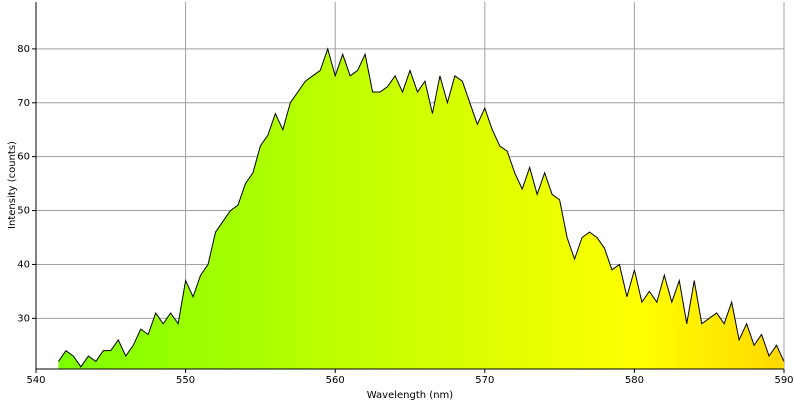 This screenshot has height=412, width=795. What do you see at coordinates (12, 185) in the screenshot?
I see `y-axis-label: Intensity (counts)` at bounding box center [12, 185].